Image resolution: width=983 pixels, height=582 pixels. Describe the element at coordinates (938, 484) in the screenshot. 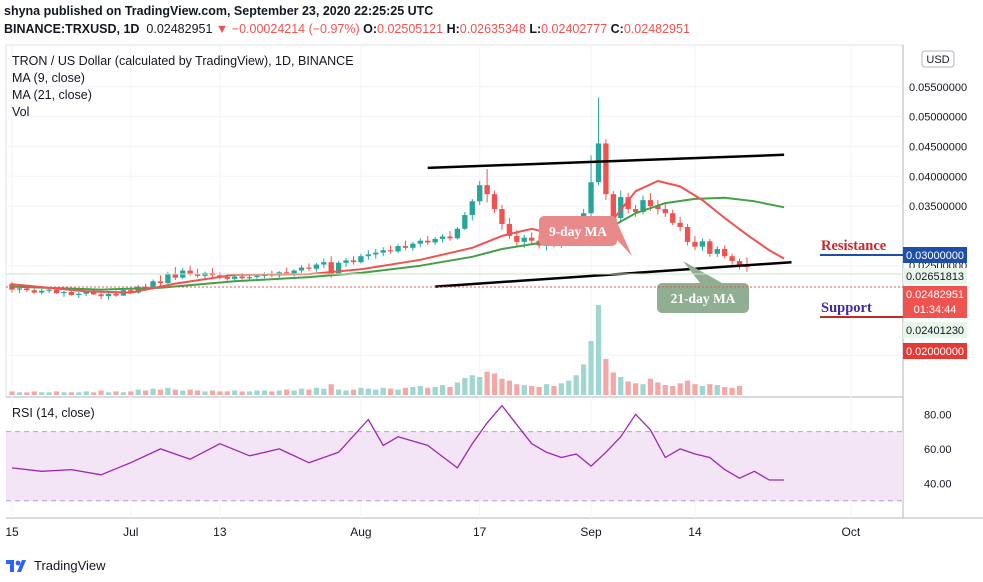

I see `rsi-tick-label: 40.00` at that location.